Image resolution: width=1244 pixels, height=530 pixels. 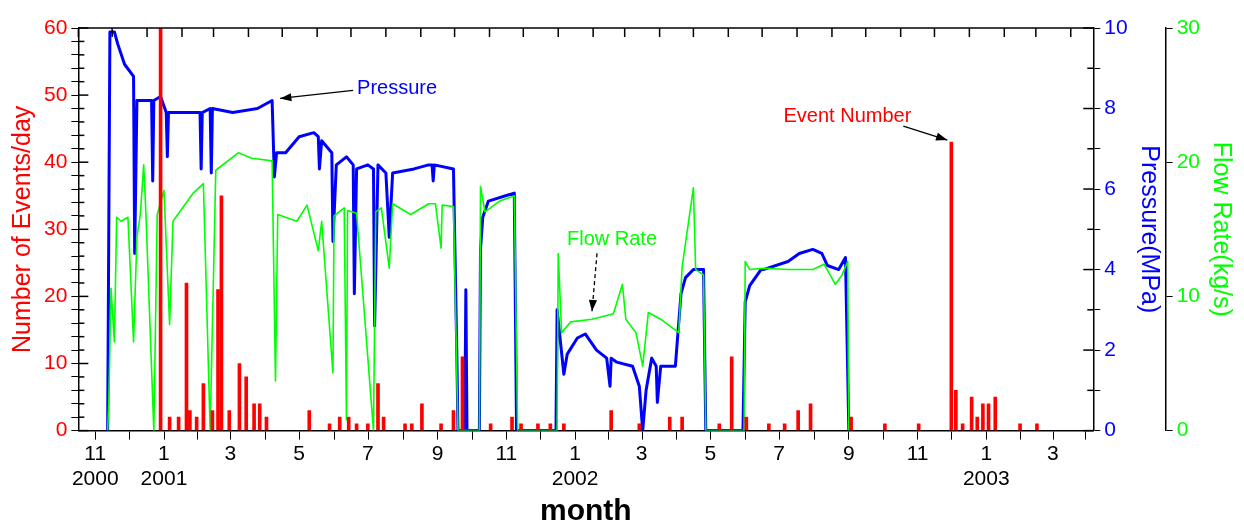 I want to click on y3-tick-label: 20, so click(x=1188, y=160).